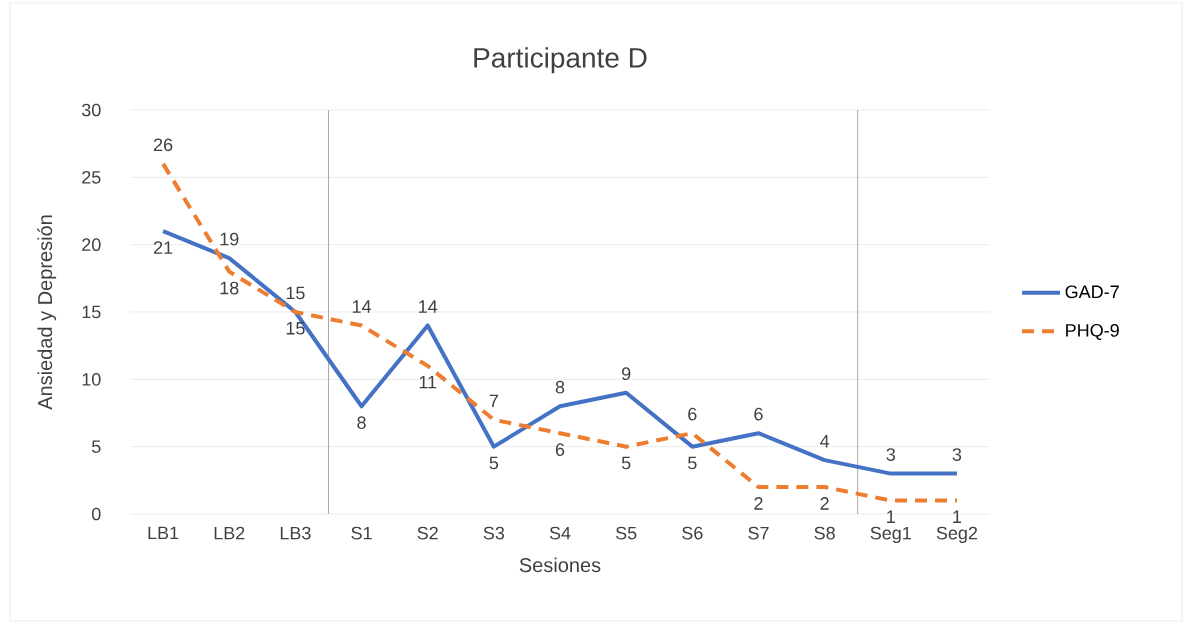 This screenshot has height=625, width=1185. What do you see at coordinates (560, 60) in the screenshot?
I see `chart-title: Participante D` at bounding box center [560, 60].